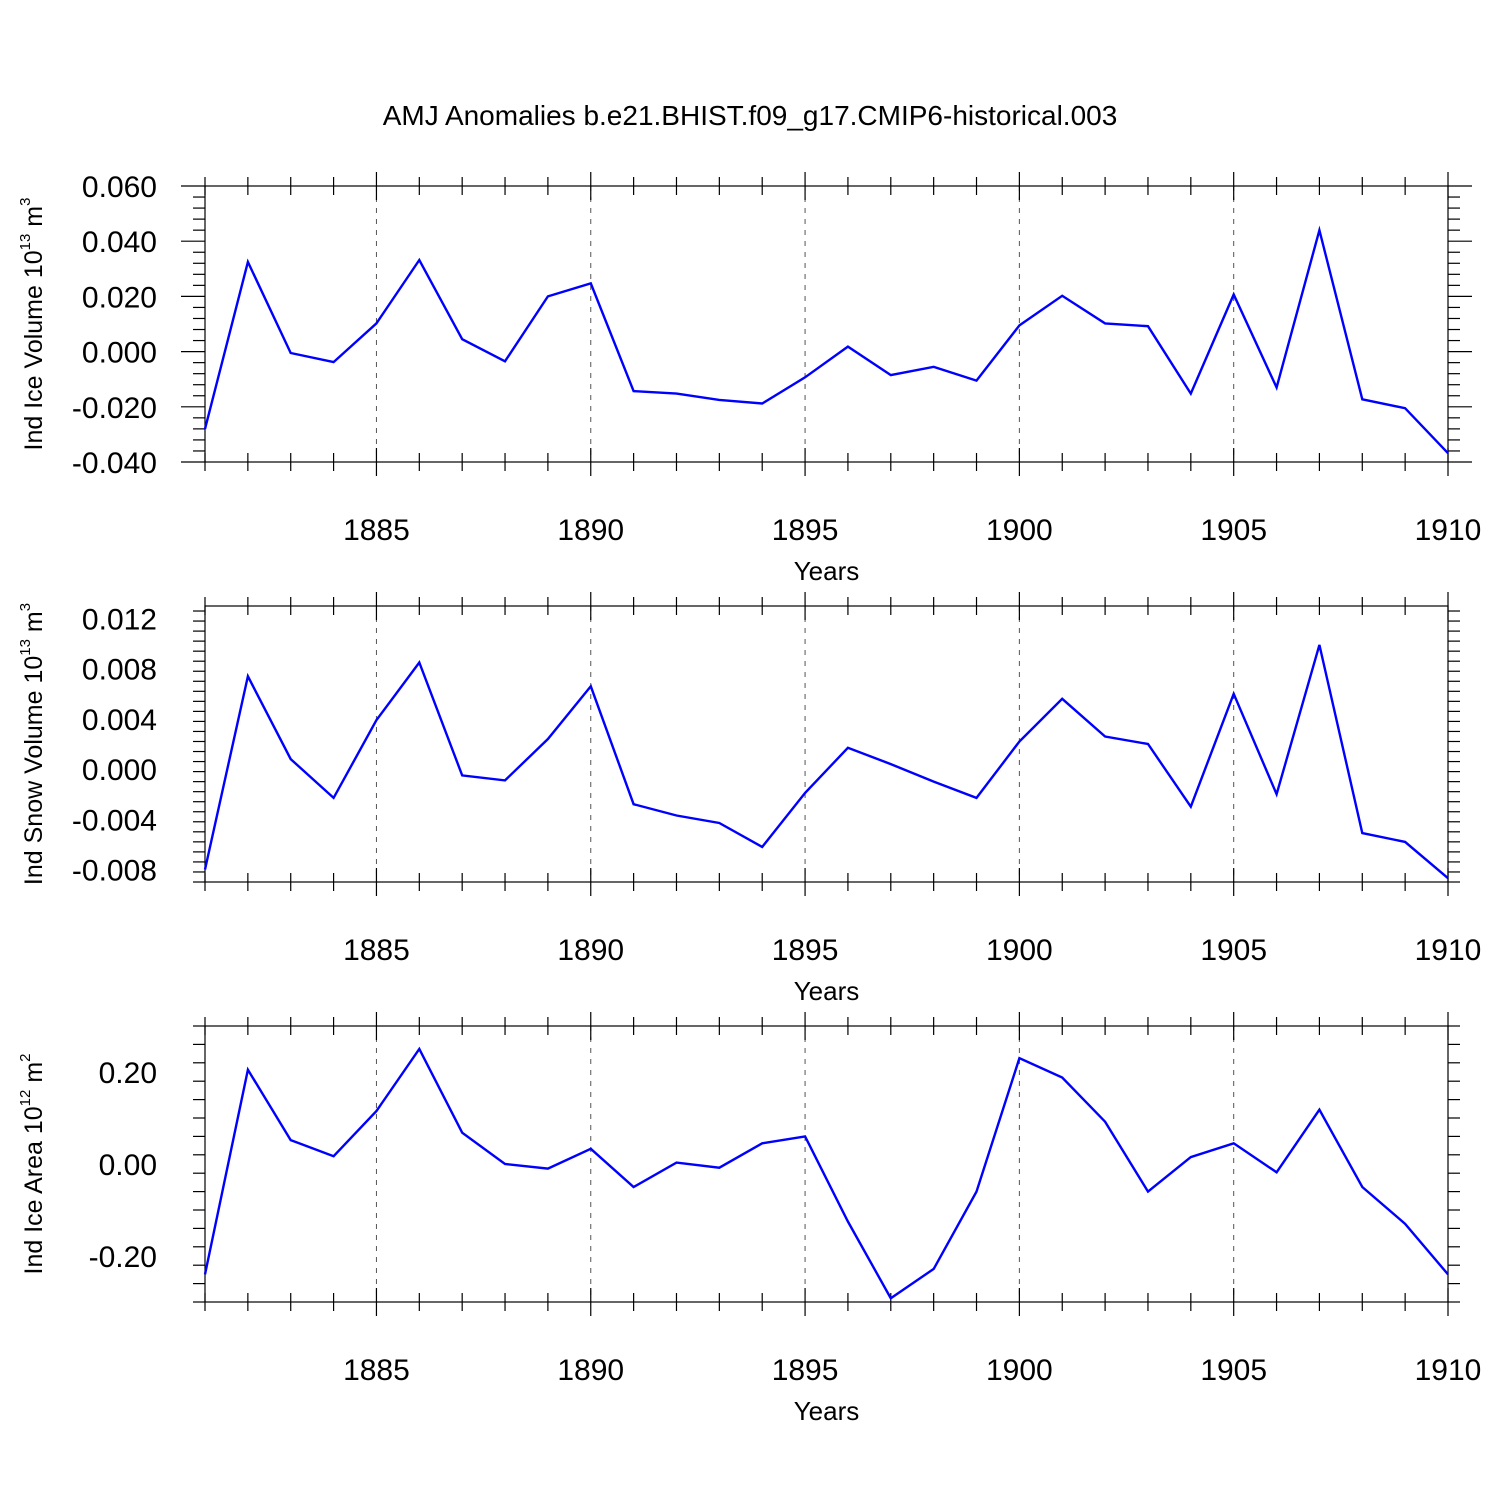 This screenshot has width=1500, height=1500. I want to click on y-tick-label: -0.004, so click(114, 820).